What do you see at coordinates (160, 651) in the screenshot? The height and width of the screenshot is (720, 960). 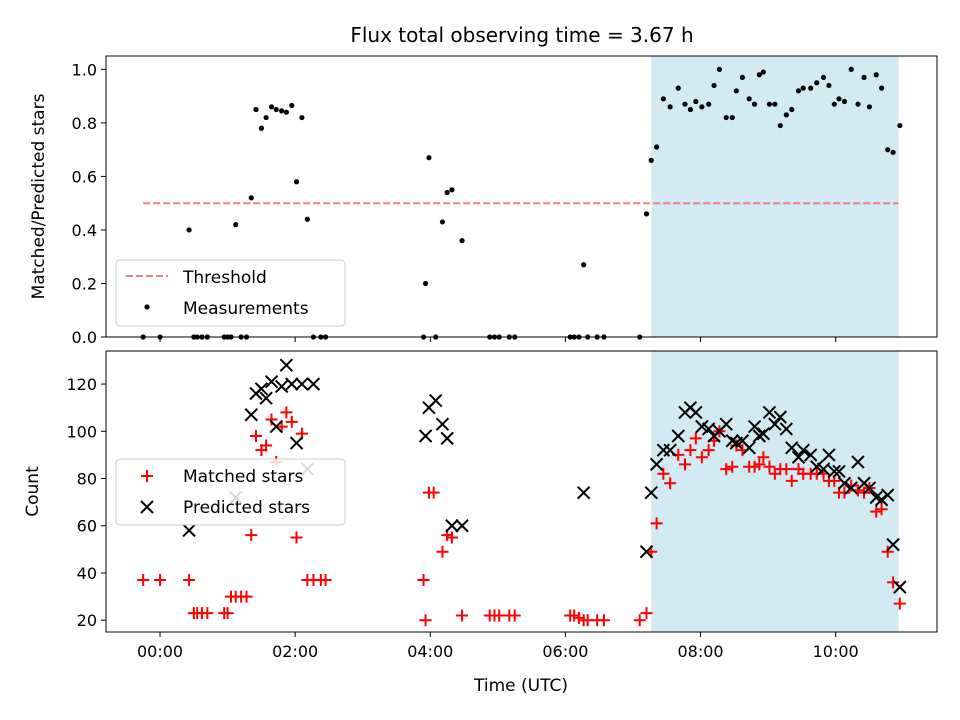 I see `x-tick-label: 00:00` at bounding box center [160, 651].